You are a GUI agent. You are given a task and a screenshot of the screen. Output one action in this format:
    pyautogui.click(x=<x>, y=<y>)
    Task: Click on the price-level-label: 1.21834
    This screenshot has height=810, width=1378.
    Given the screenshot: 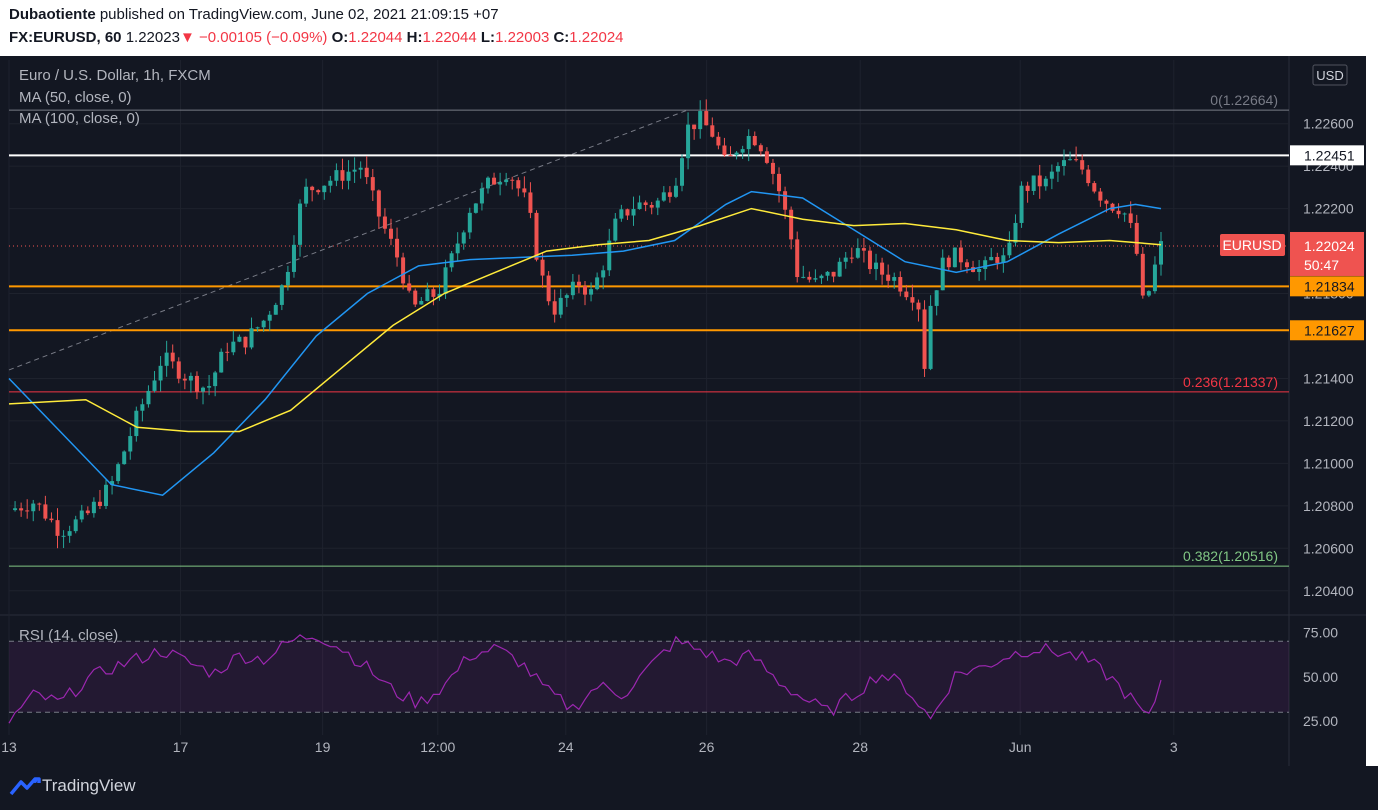 What is the action you would take?
    pyautogui.click(x=1329, y=286)
    